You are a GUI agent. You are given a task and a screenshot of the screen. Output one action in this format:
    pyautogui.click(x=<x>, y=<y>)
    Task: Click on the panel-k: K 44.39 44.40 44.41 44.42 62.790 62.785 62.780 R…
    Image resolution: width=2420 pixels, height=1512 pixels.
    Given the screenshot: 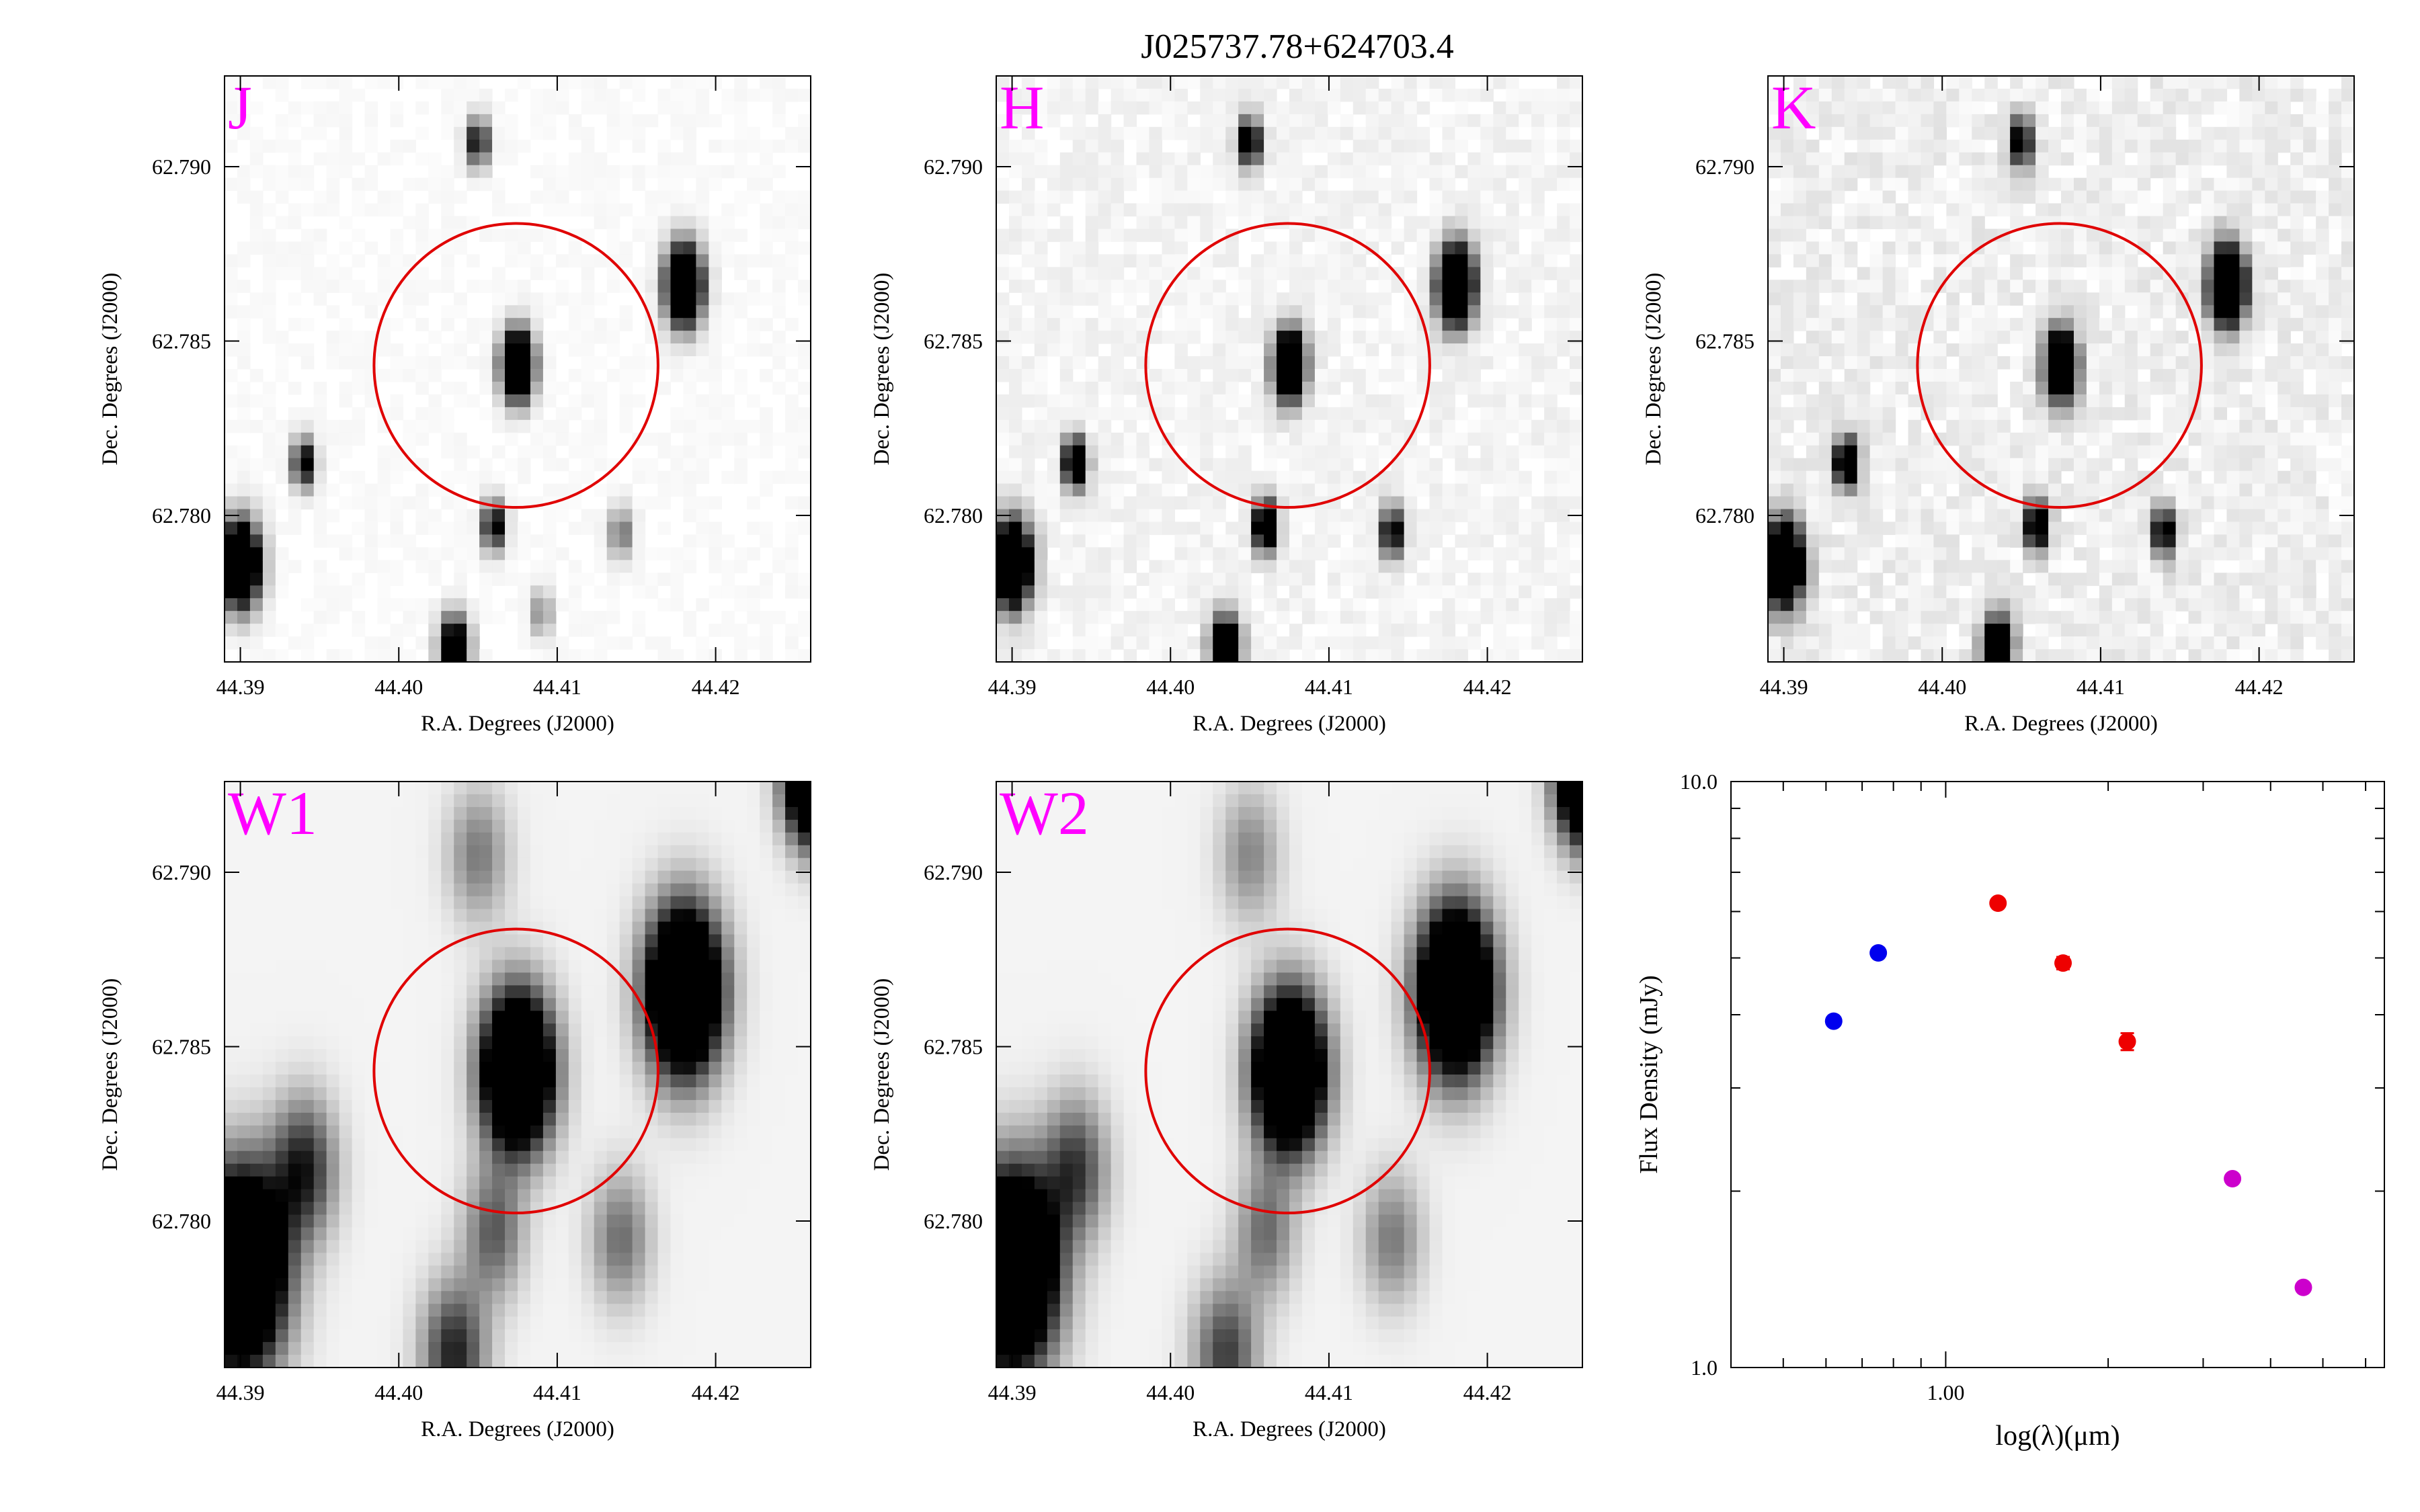 What is the action you would take?
    pyautogui.click(x=1999, y=405)
    